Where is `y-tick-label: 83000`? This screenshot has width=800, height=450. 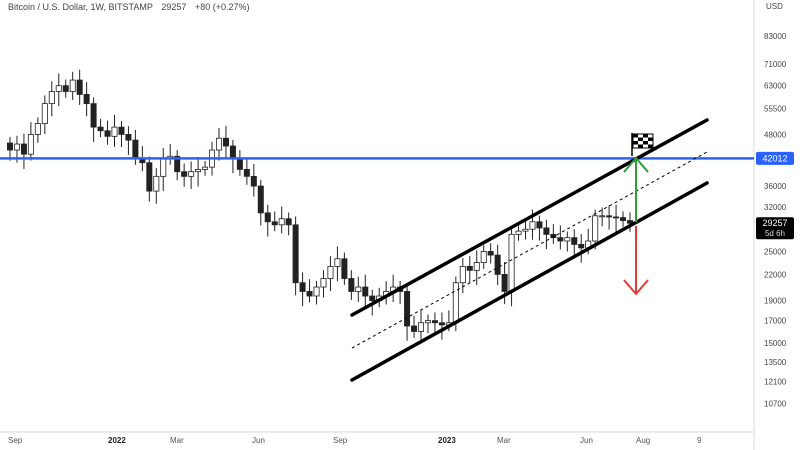 y-tick-label: 83000 is located at coordinates (775, 36).